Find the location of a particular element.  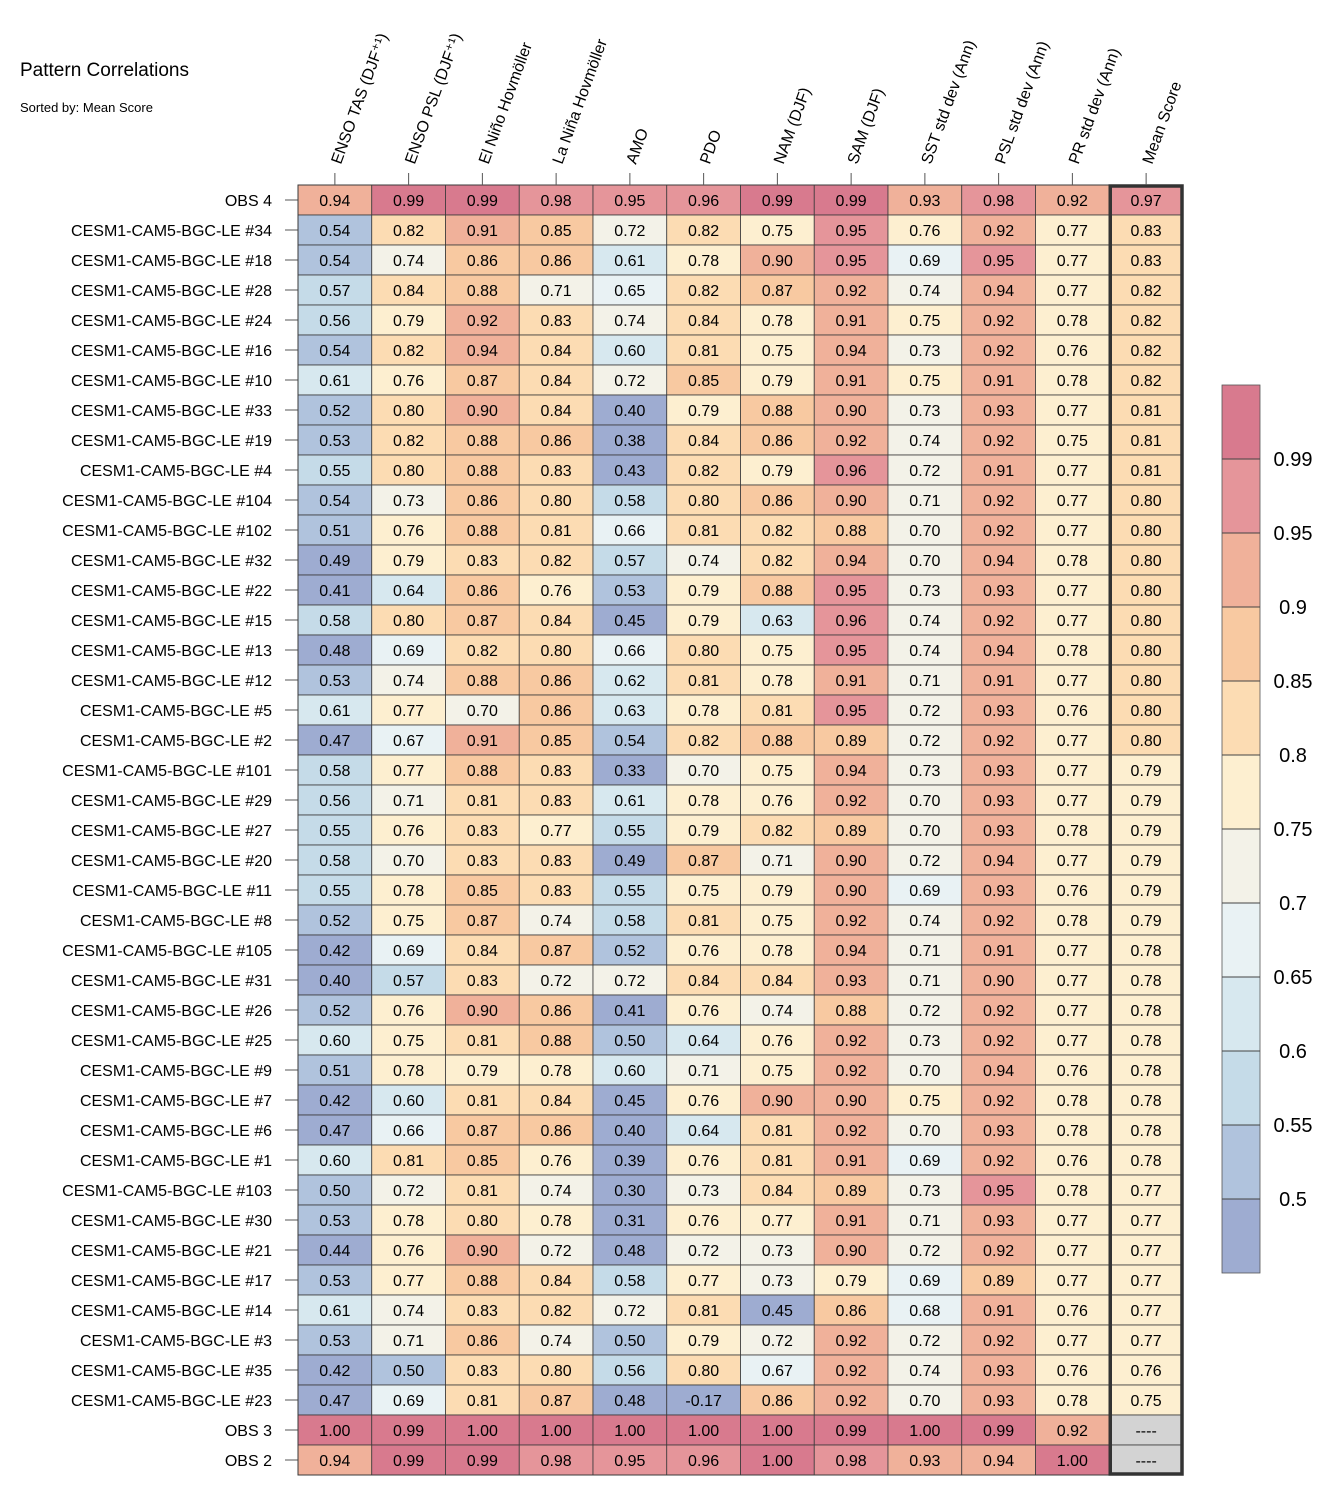

cell-value: 0.53 is located at coordinates (334, 1221).